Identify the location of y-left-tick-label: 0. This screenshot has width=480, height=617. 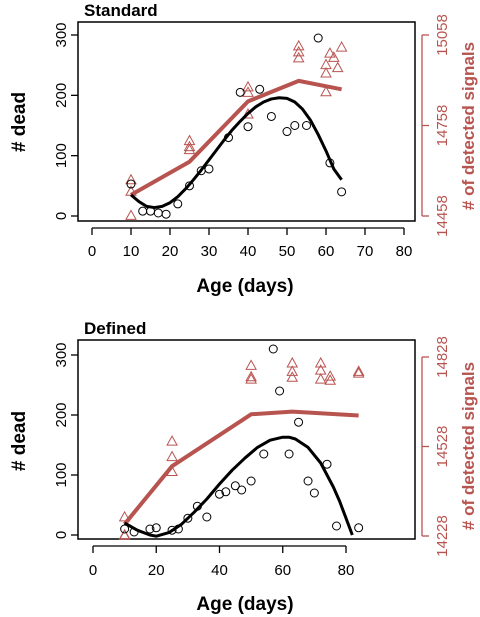
(61, 535).